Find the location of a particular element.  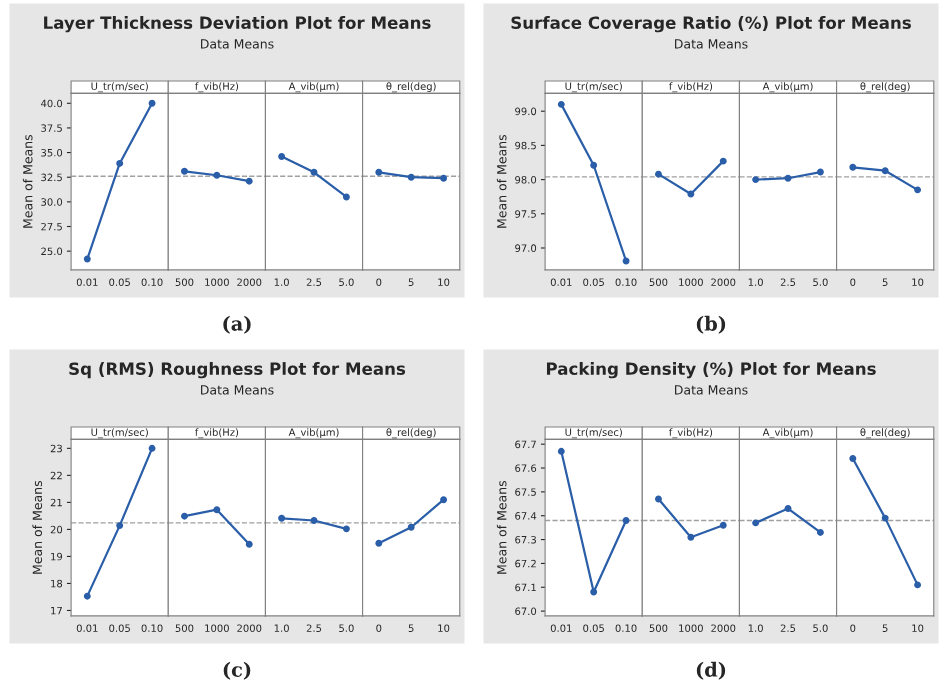

chart-title: Layer Thickness Deviation Plot for Means is located at coordinates (237, 24).